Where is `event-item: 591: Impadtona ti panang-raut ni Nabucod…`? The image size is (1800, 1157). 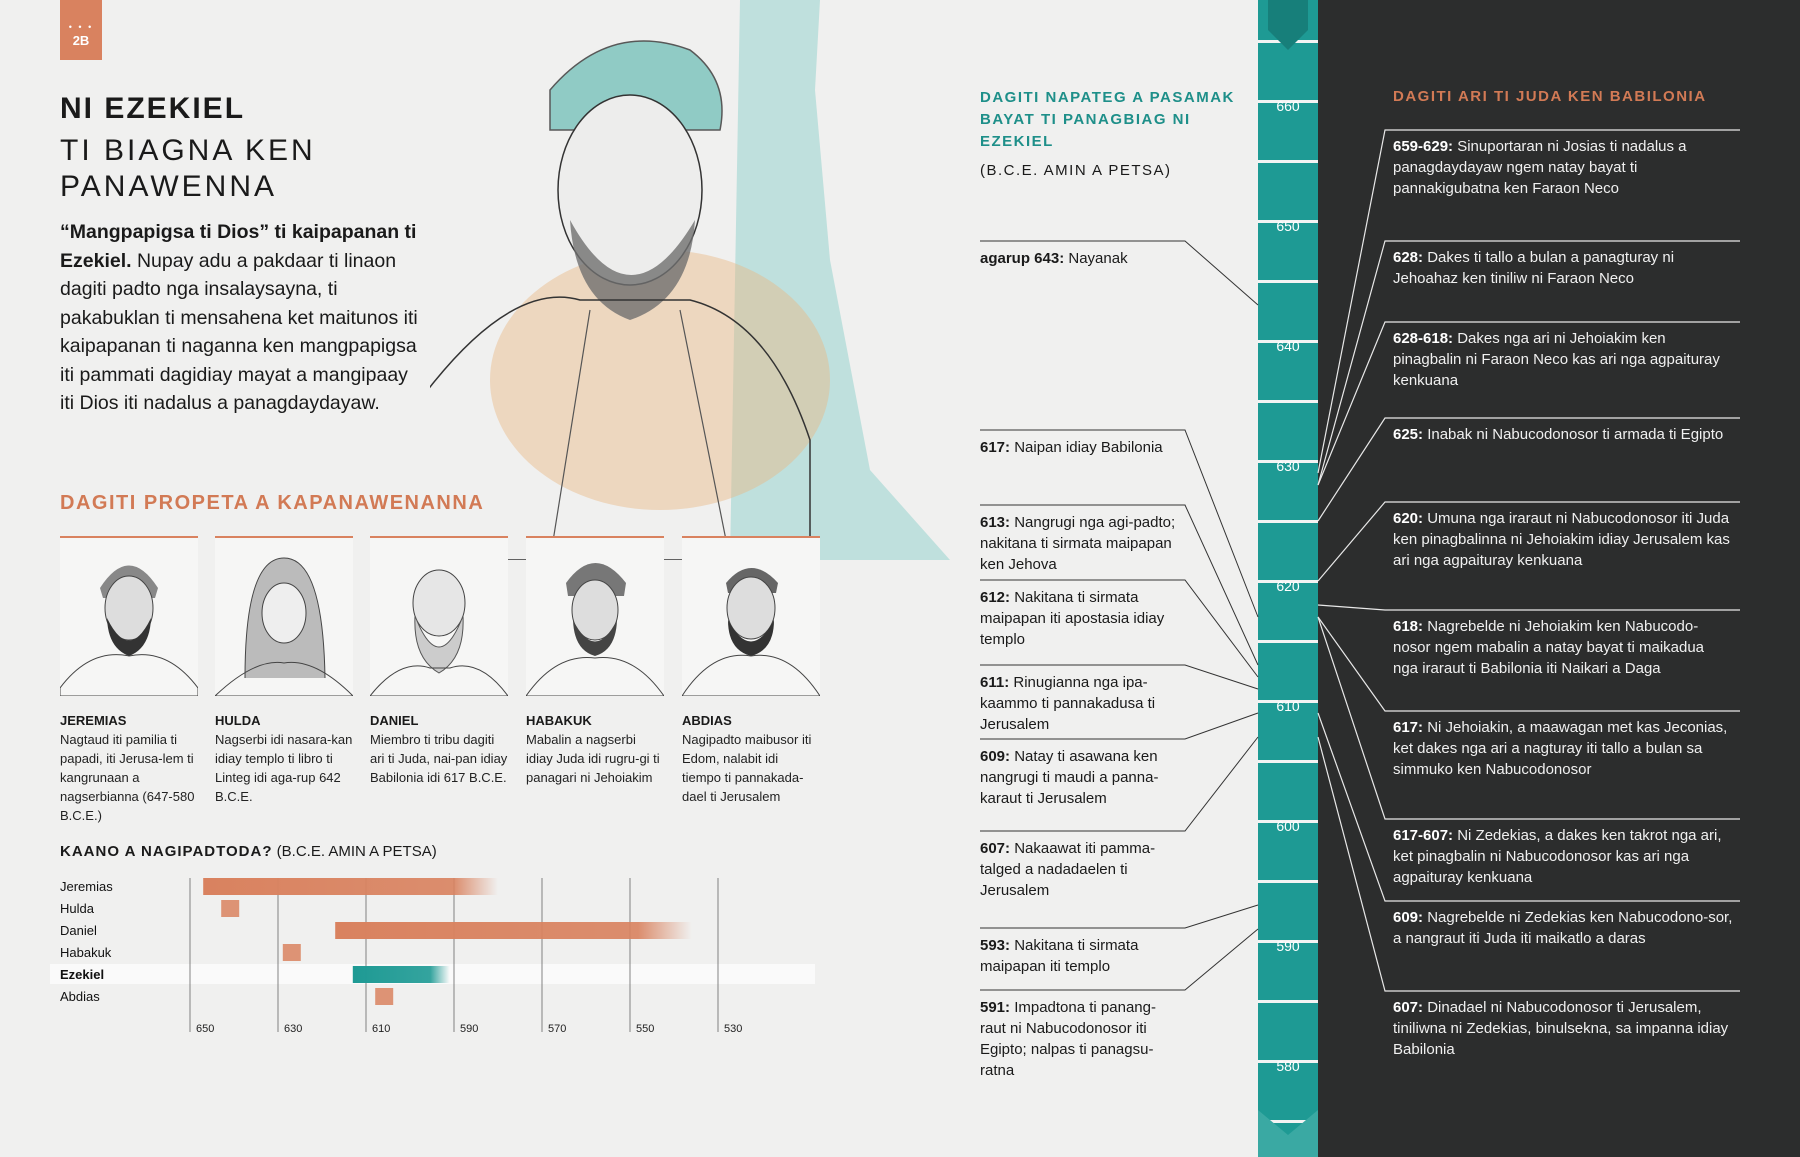
event-item: 591: Impadtona ti panang-raut ni Nabucod… is located at coordinates (1080, 1039).